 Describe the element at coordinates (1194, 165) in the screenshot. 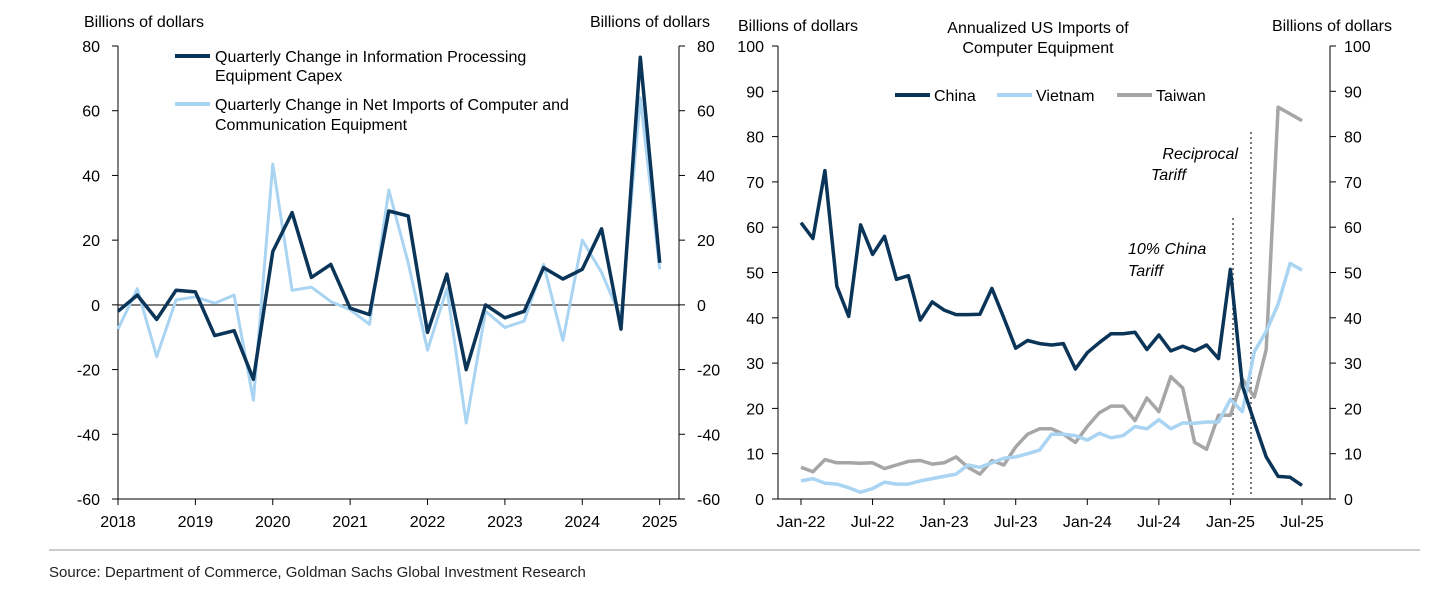

I see `reciprocal-tariff-annotation: Reciprocal Tariff` at that location.